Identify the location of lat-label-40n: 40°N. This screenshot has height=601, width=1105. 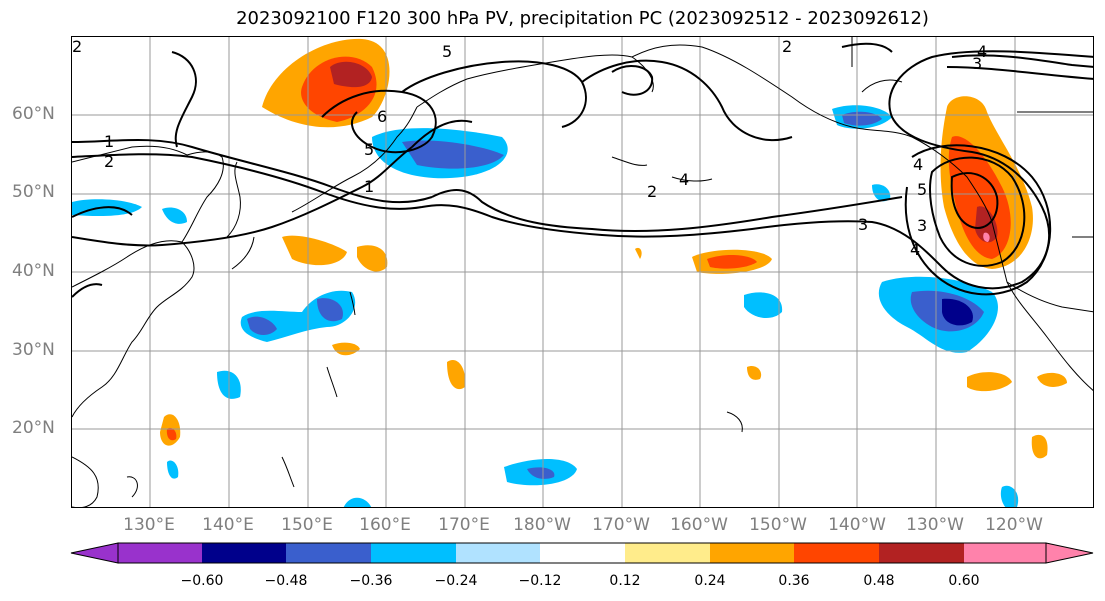
(33, 271).